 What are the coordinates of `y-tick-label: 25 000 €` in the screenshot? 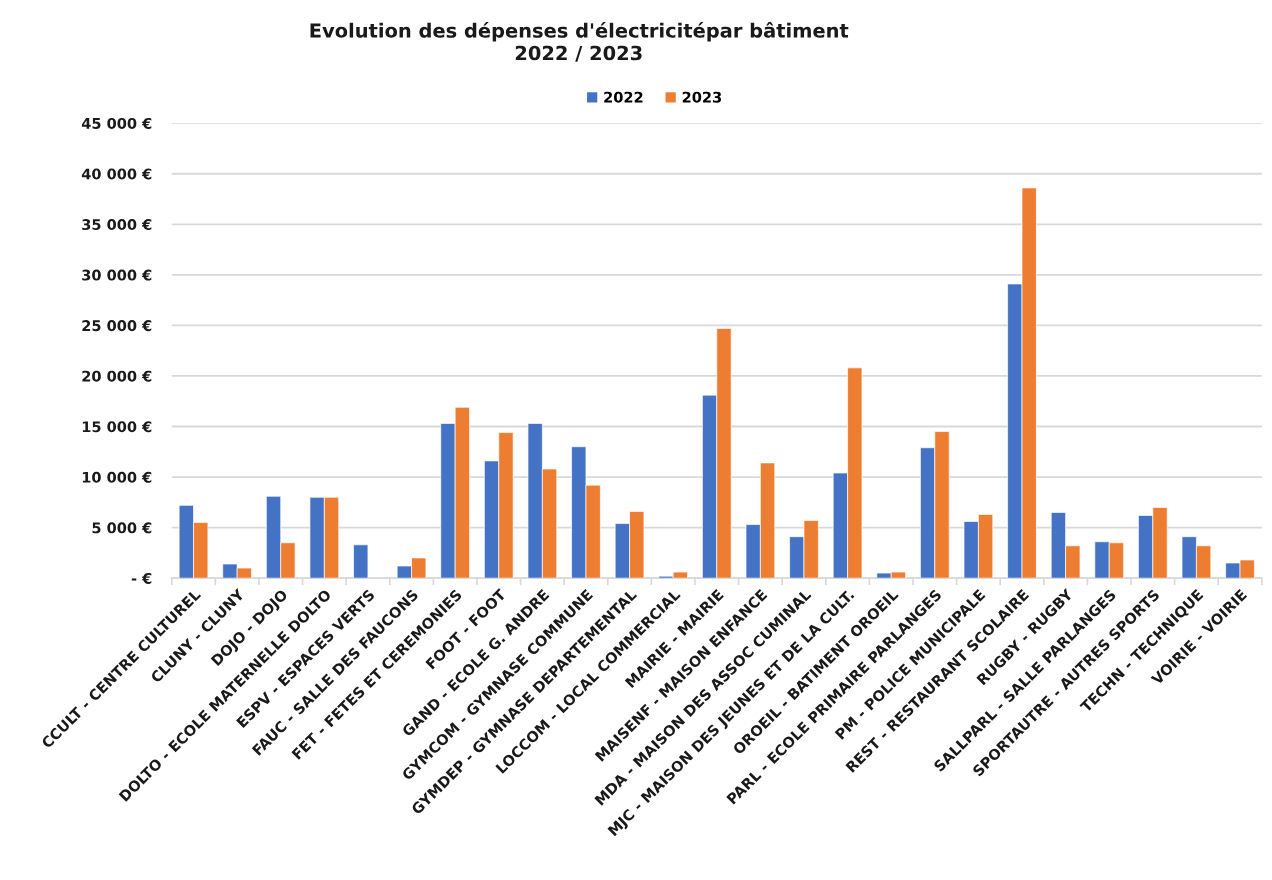 It's located at (117, 326).